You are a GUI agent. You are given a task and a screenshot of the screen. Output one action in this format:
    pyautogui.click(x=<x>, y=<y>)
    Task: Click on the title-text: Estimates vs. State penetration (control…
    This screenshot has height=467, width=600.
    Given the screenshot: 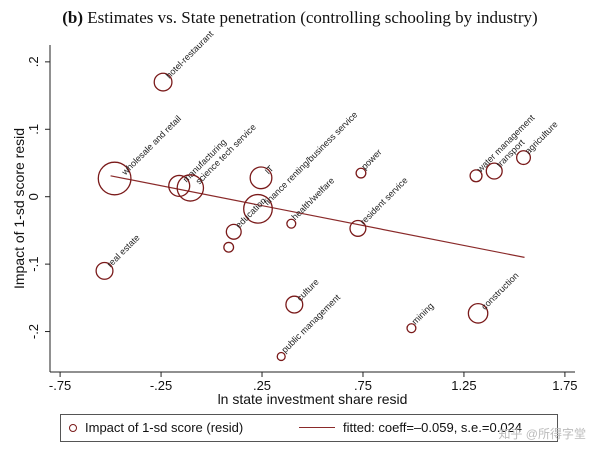 What is the action you would take?
    pyautogui.click(x=312, y=17)
    